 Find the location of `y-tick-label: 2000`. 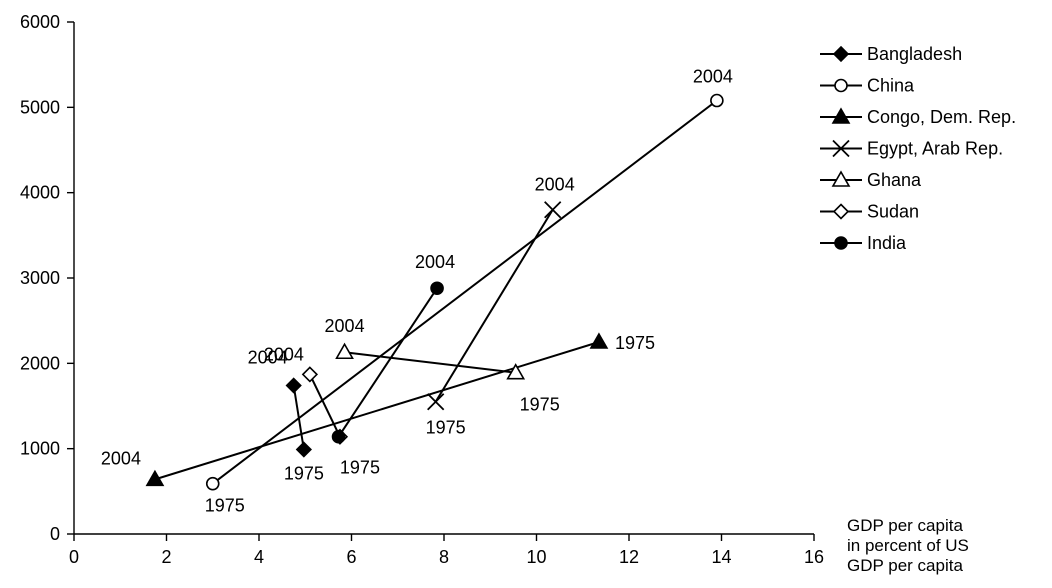

y-tick-label: 2000 is located at coordinates (40, 363).